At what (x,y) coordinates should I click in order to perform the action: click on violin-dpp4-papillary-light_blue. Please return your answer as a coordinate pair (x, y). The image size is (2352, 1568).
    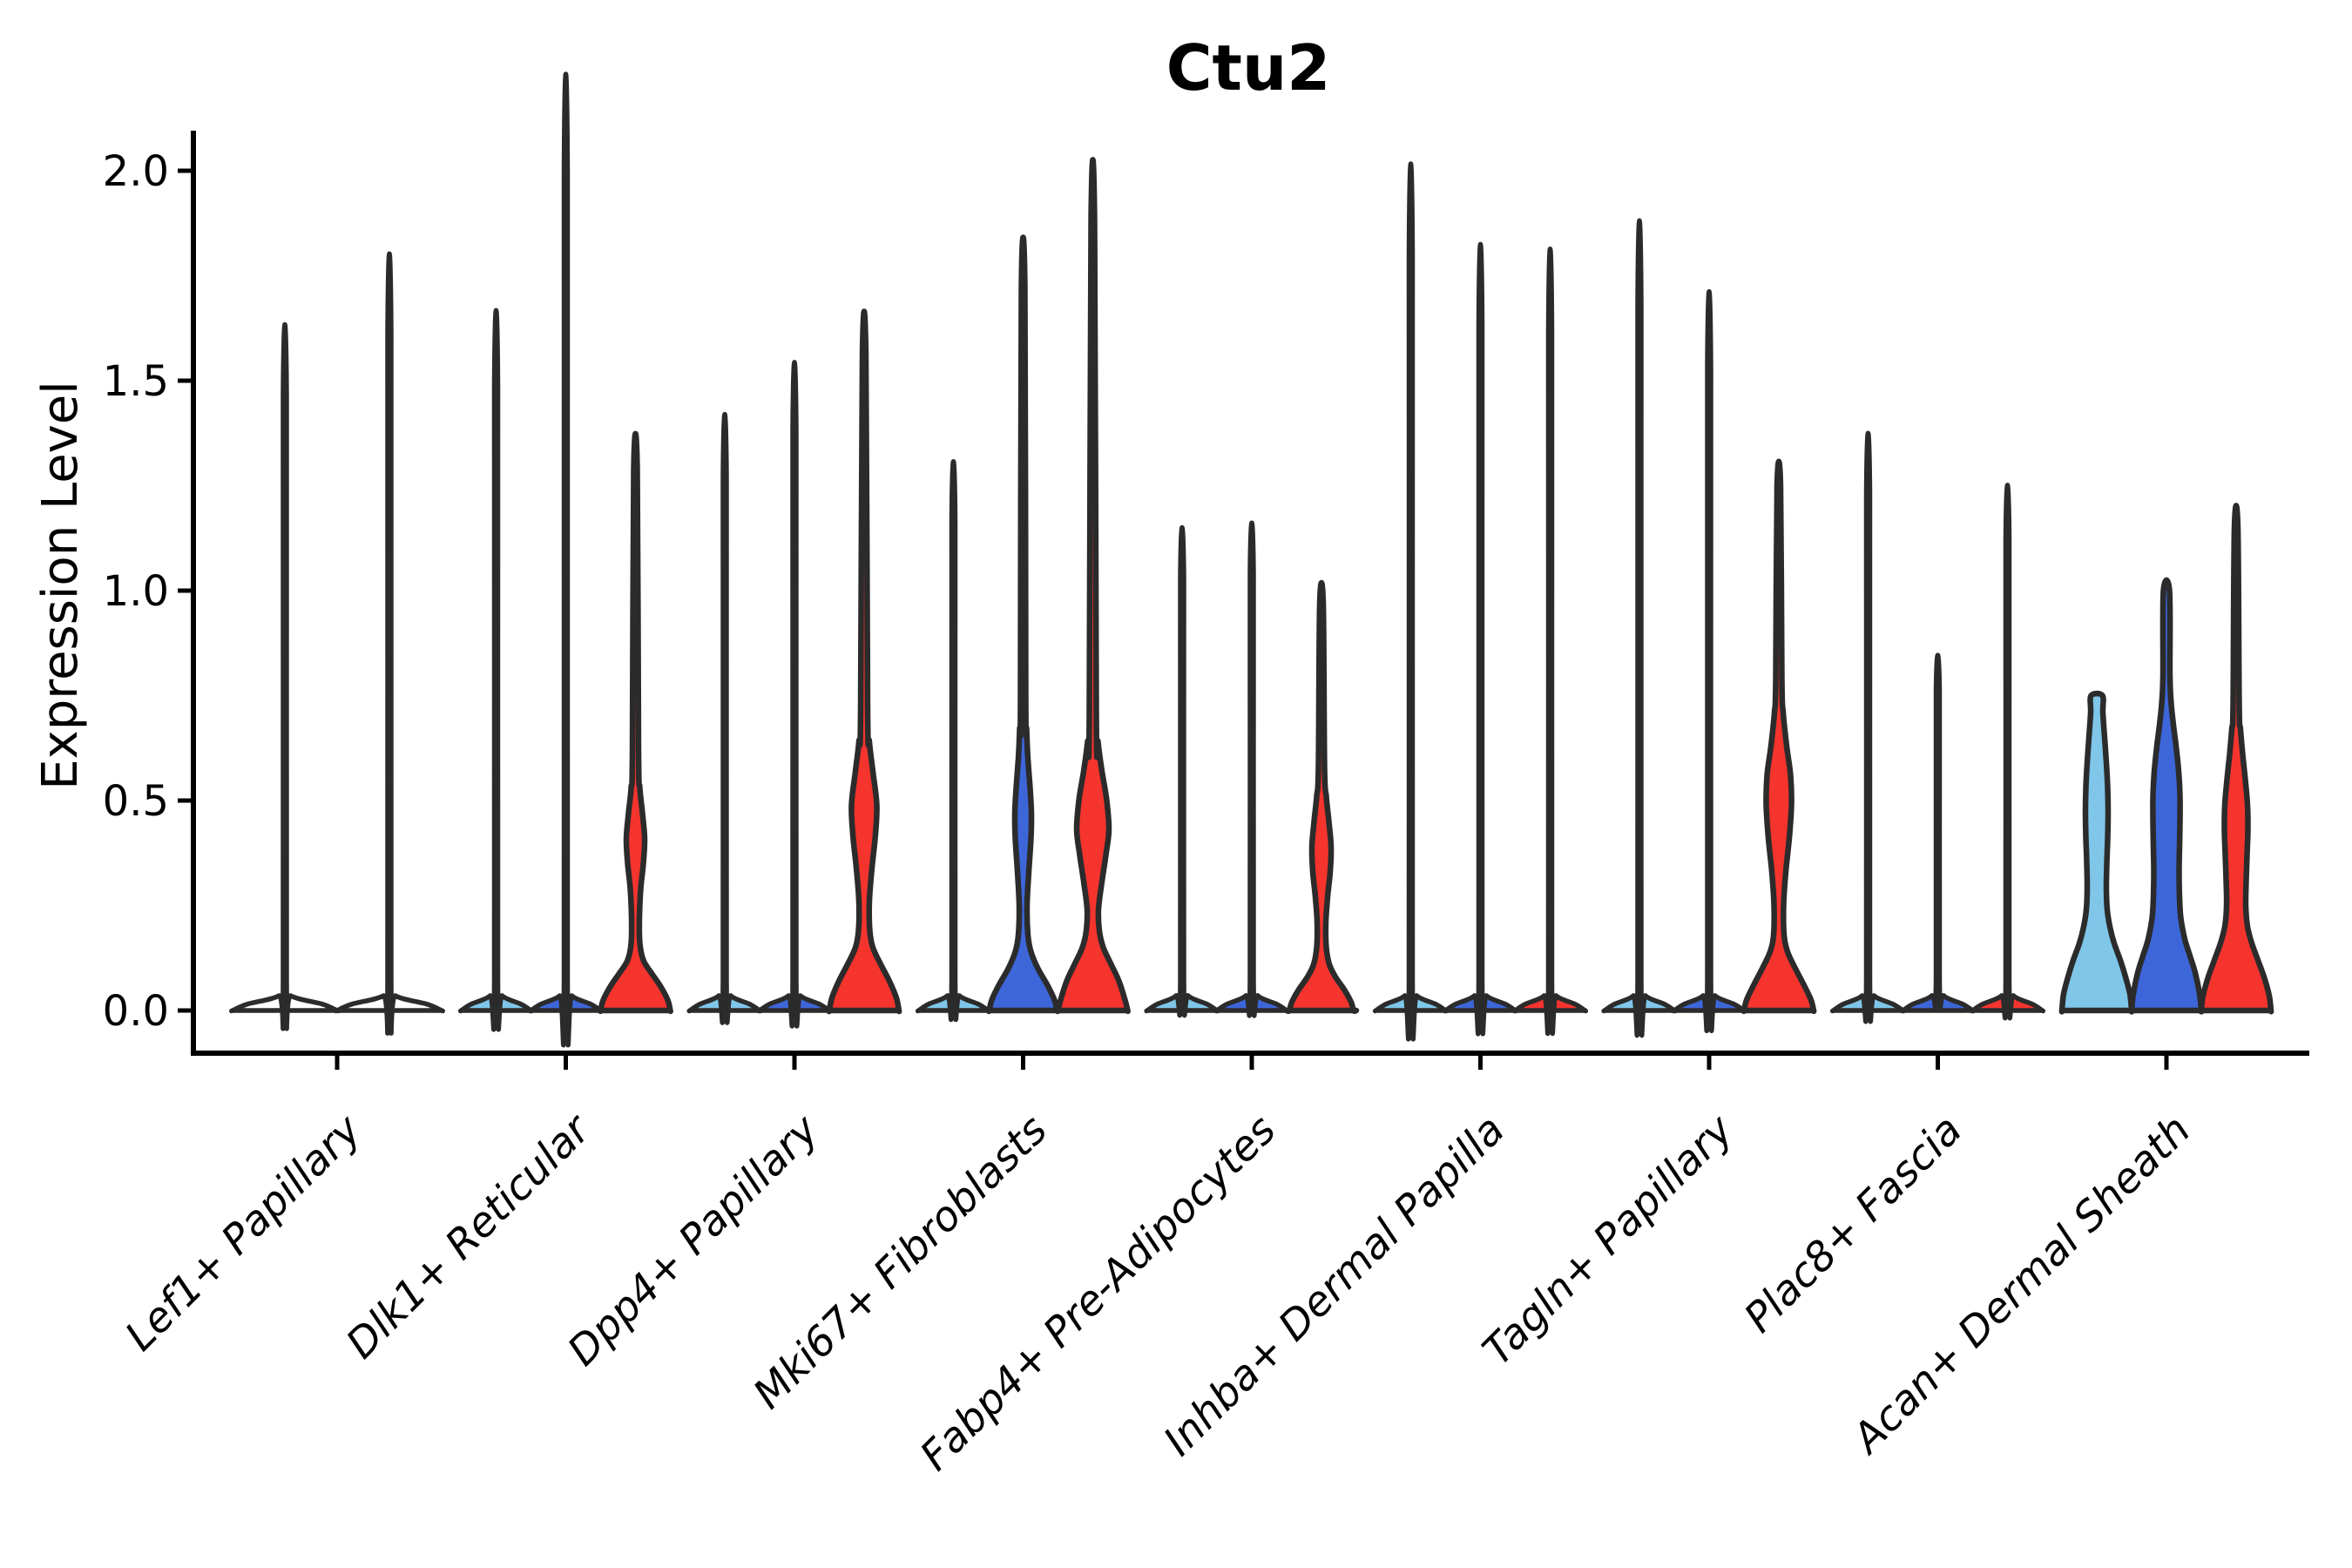
    Looking at the image, I should click on (724, 718).